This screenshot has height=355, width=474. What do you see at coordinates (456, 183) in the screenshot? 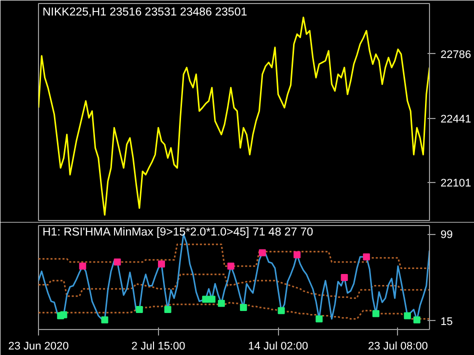
I see `y-tick-label: 22101` at bounding box center [456, 183].